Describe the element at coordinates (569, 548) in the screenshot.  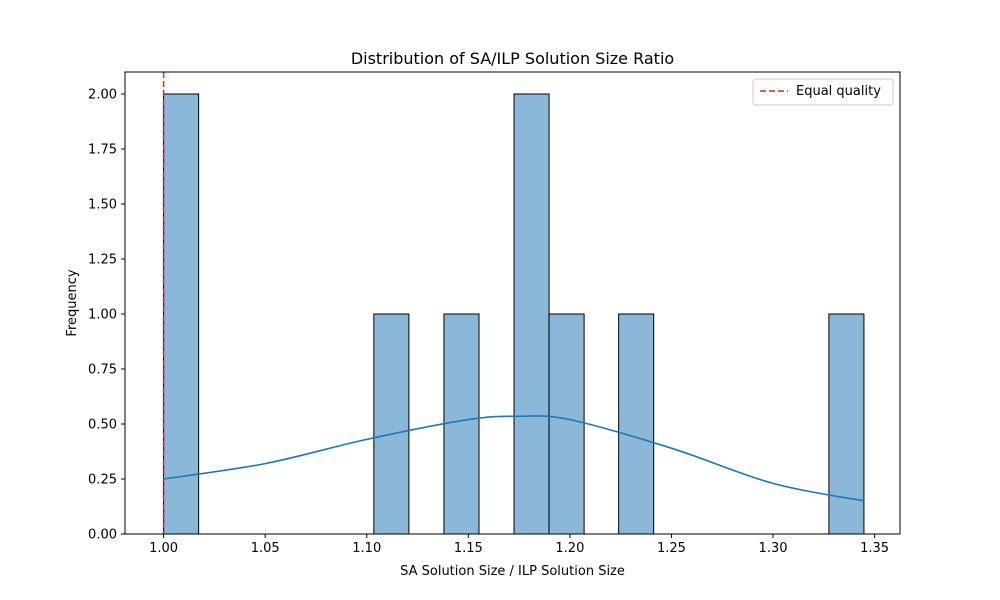
I see `x-tick-label: 1.20` at that location.